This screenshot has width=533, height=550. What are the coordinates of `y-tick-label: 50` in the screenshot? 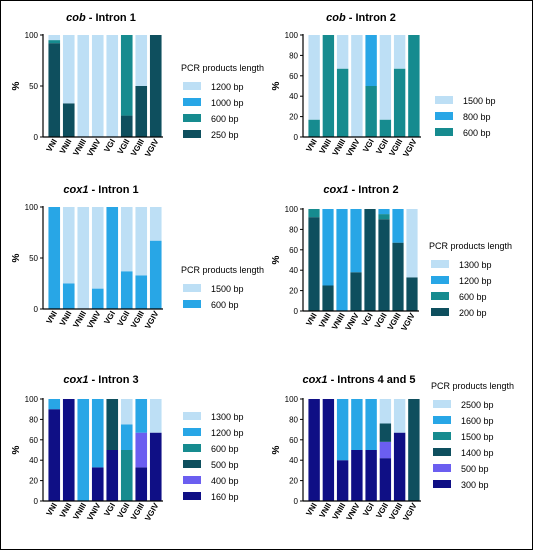 It's located at (33, 258).